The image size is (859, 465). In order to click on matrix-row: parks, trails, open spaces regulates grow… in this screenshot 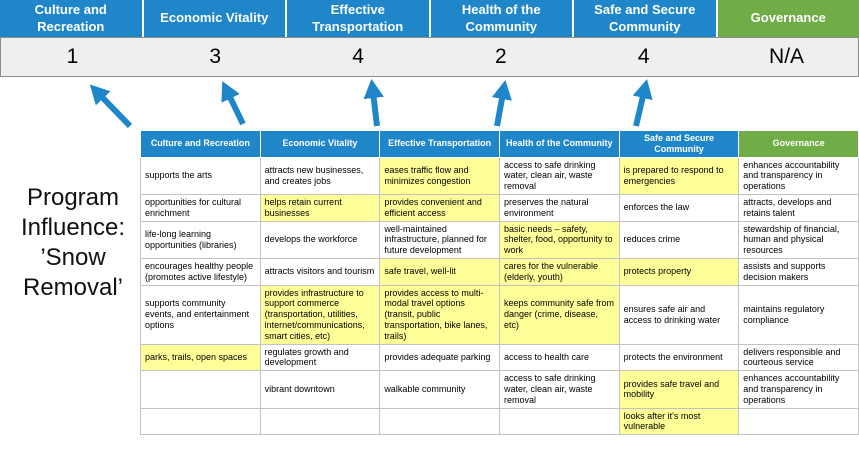, I will do `click(499, 357)`.